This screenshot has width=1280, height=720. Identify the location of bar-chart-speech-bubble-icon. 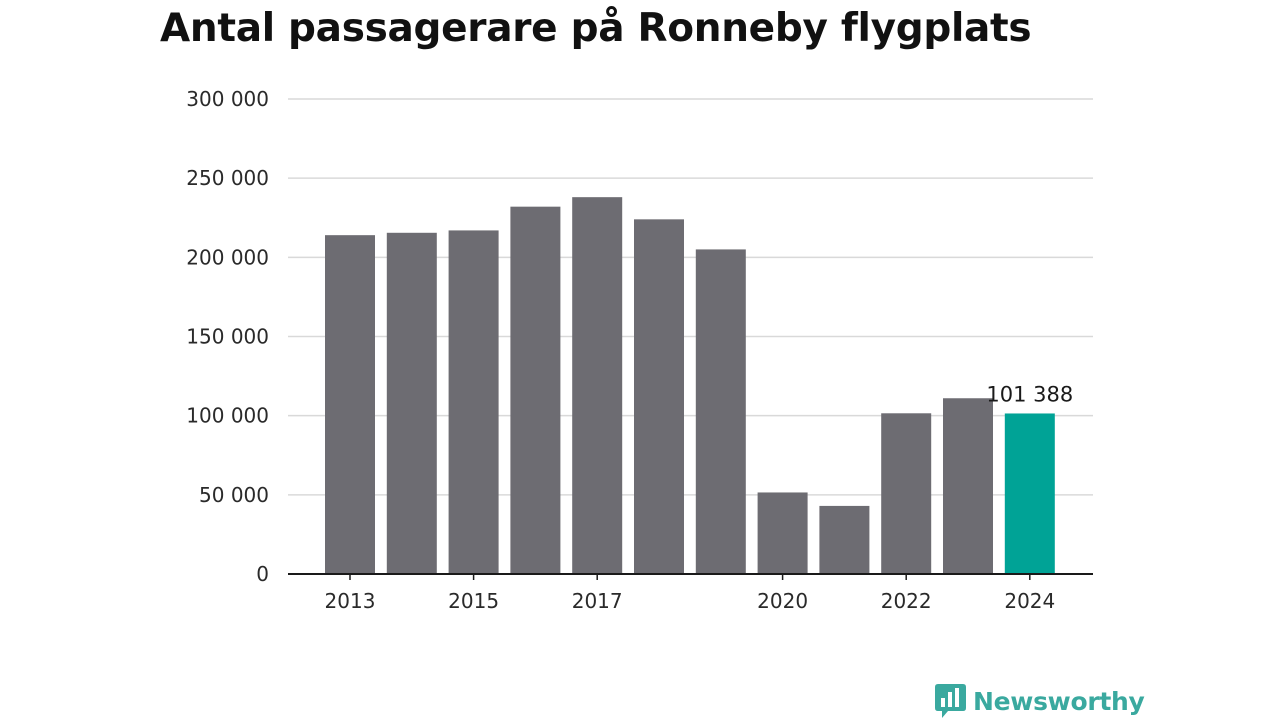
(950, 701).